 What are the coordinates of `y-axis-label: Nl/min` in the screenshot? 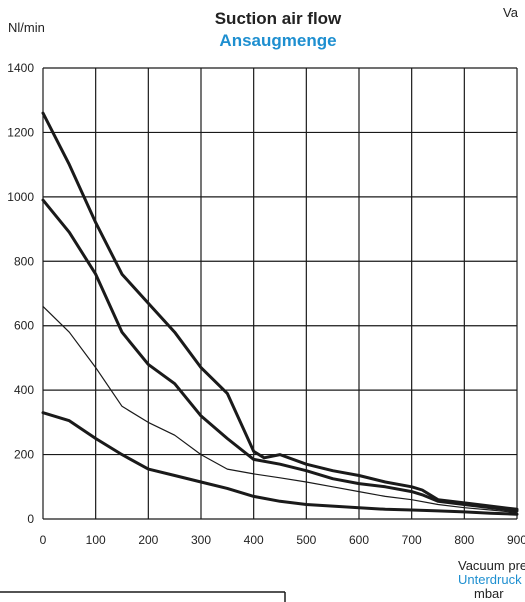 It's located at (26, 27).